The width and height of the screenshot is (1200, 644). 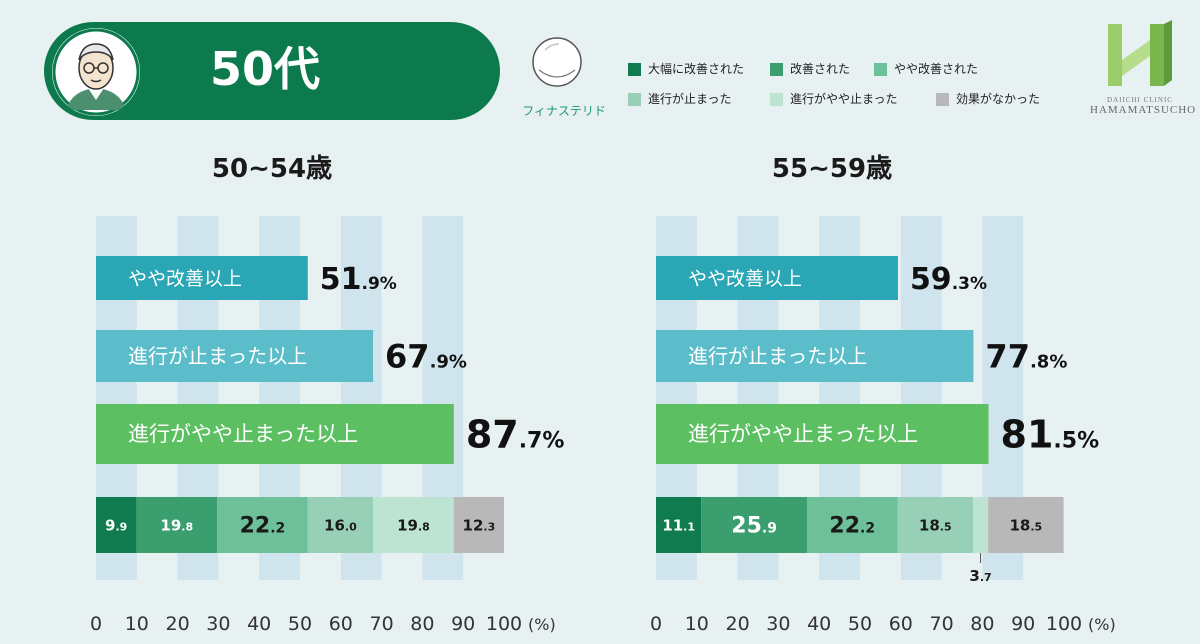 I want to click on summary-value-label: 59.3%, so click(x=948, y=279).